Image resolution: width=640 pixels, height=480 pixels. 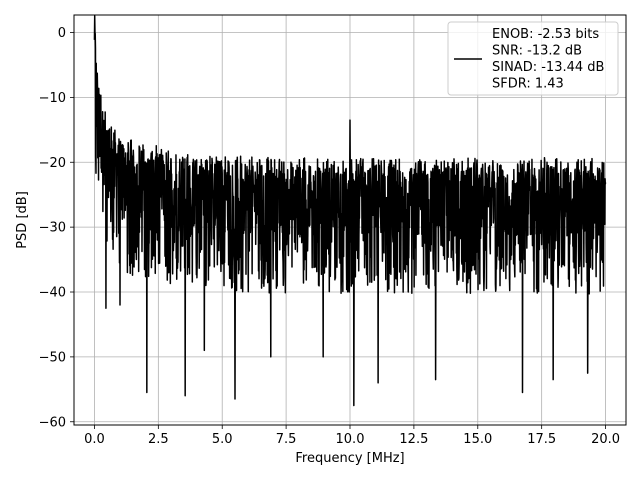 I want to click on legend-entry-snr: SNR: -13.2 dB, so click(x=537, y=51).